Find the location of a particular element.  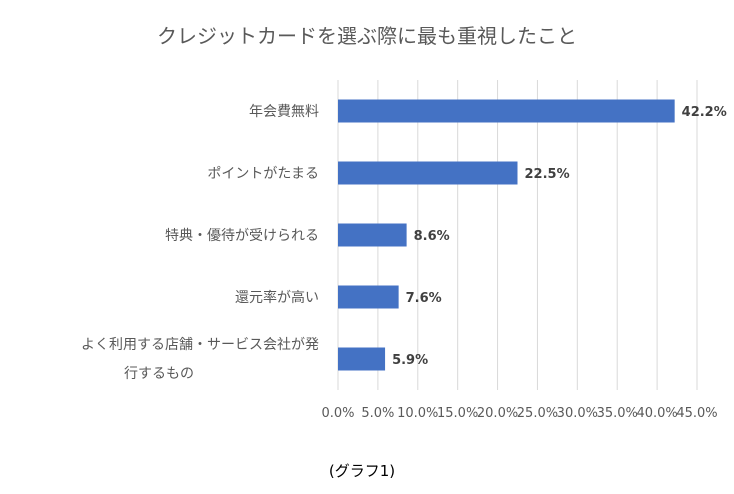

chart-title: クレジットカードを選ぶ際に最も重視したこと is located at coordinates (367, 36).